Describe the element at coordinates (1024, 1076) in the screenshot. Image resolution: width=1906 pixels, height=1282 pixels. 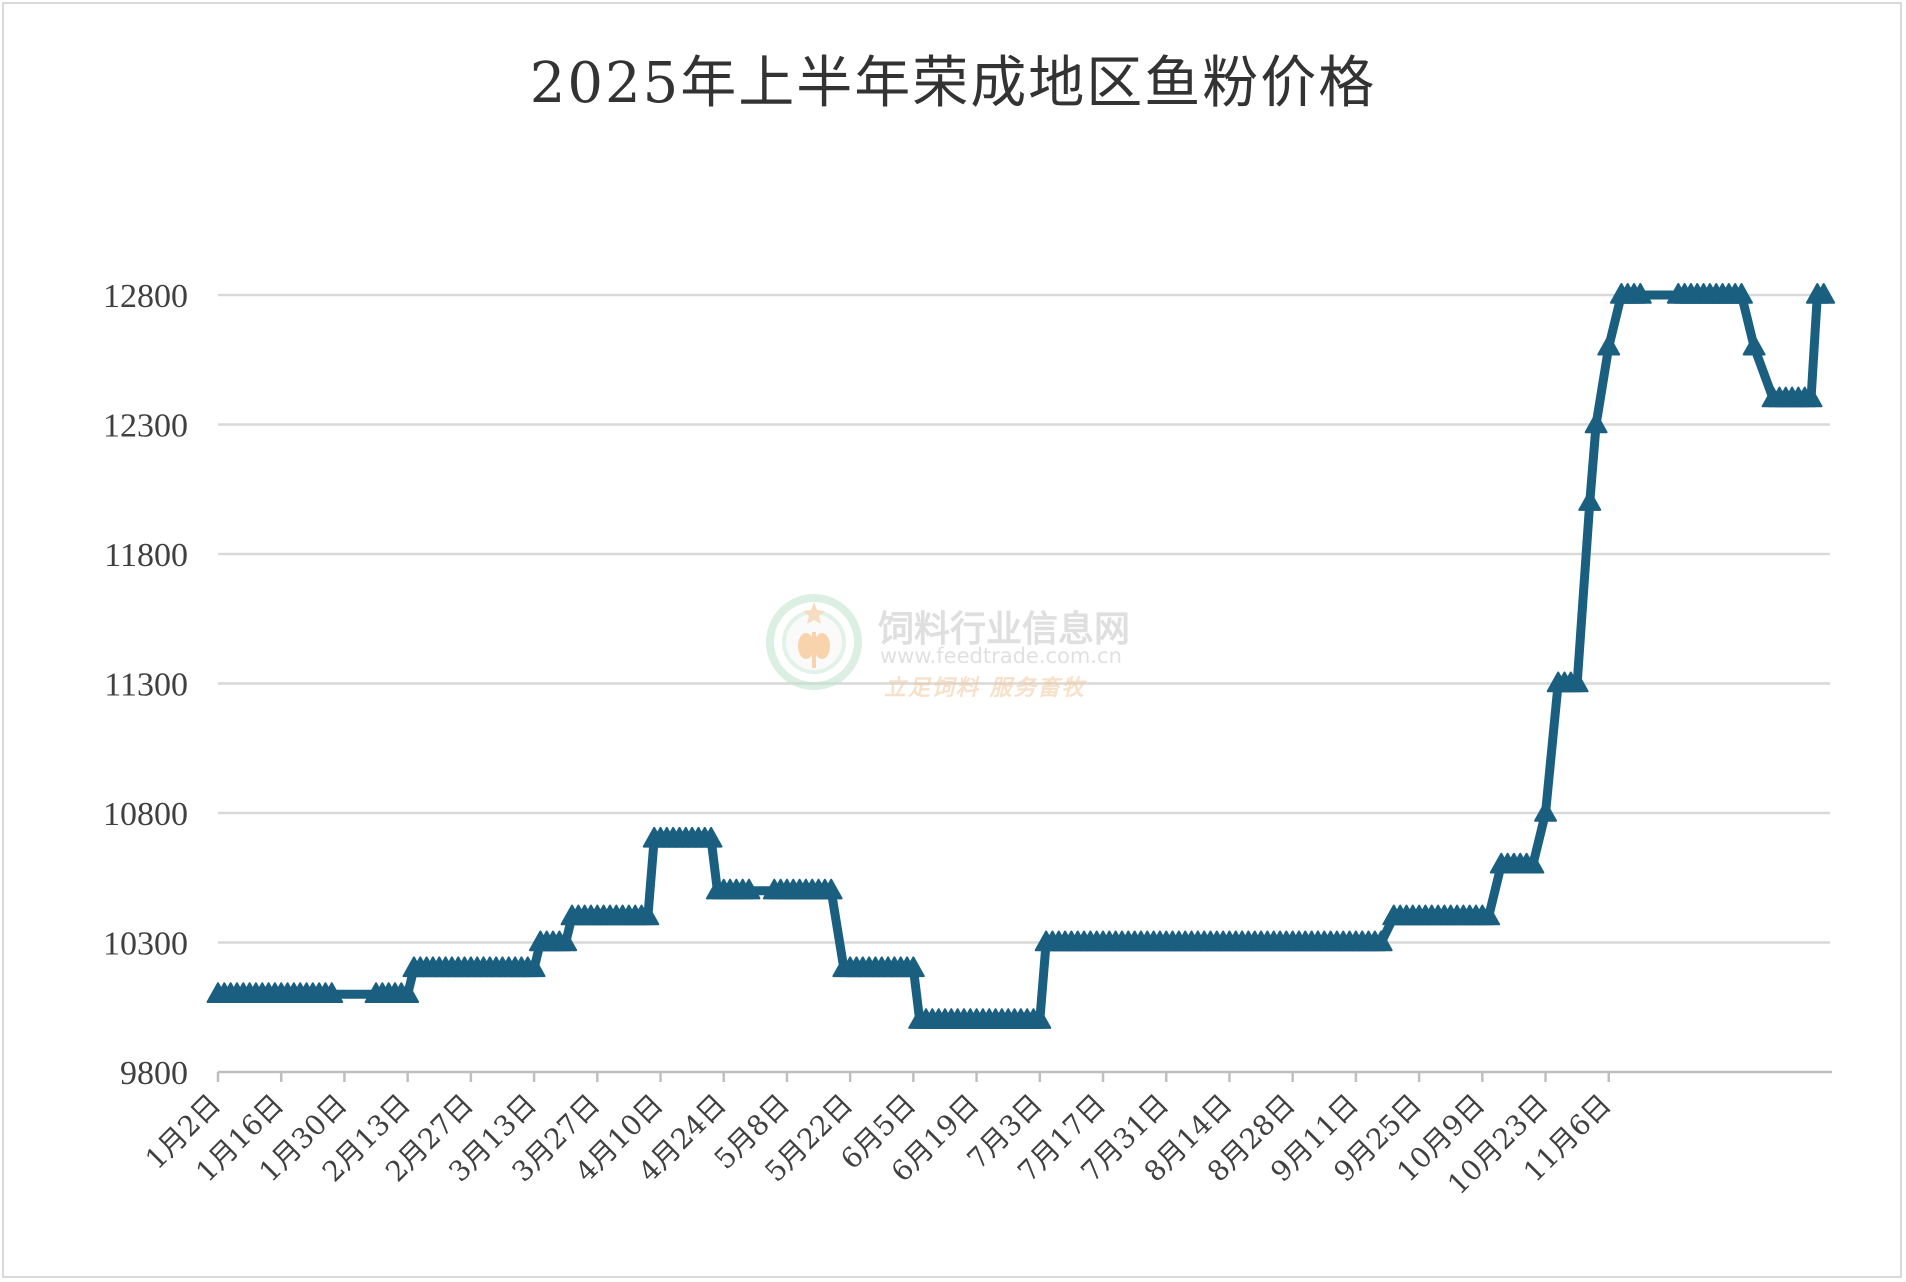
I see `x-axis` at that location.